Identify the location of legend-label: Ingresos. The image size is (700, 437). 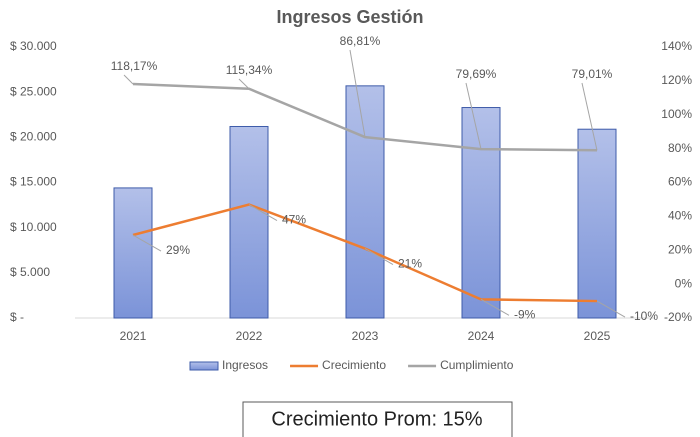
(245, 365).